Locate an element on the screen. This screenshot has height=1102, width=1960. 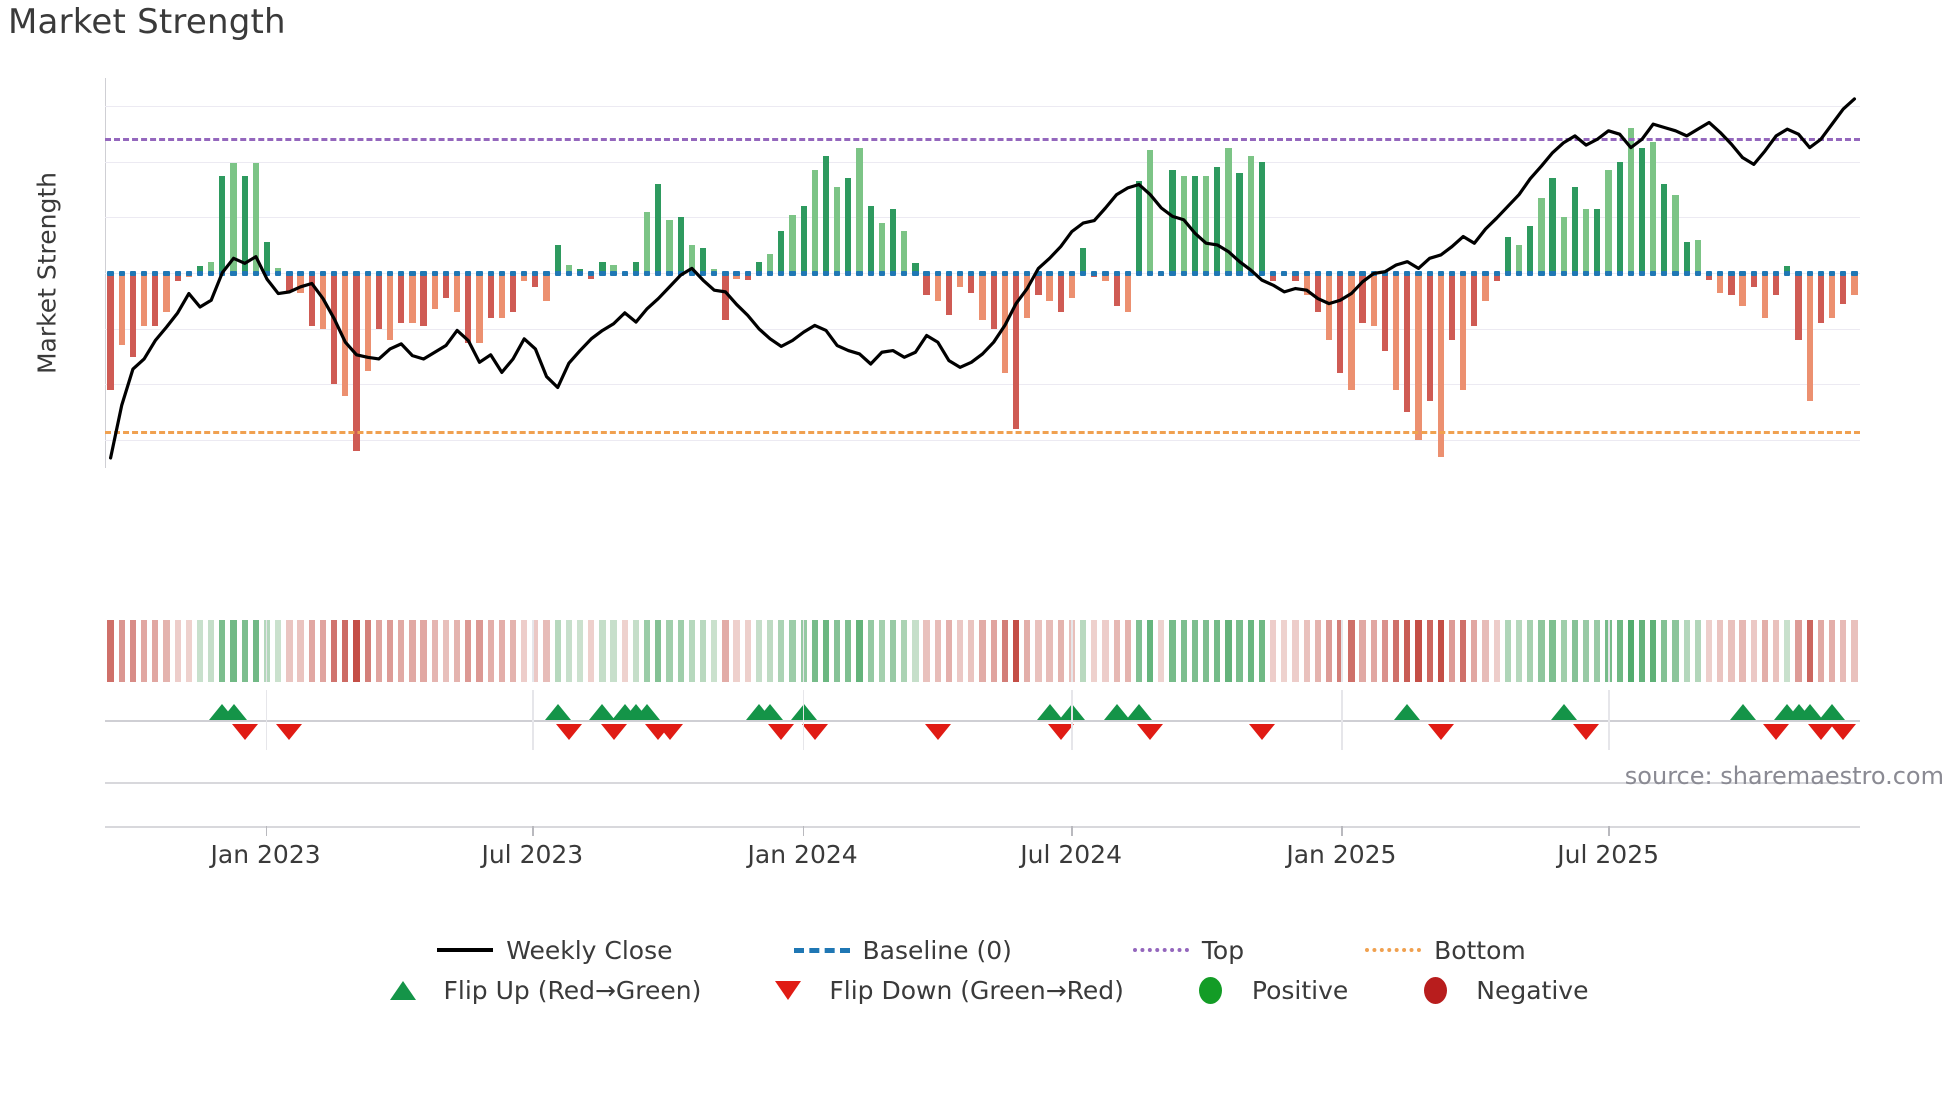
solid-line-icon is located at coordinates (465, 950).